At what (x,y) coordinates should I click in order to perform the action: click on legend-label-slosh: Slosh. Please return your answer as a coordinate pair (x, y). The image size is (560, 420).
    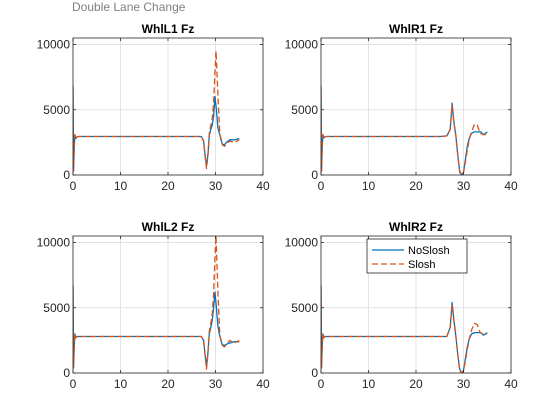
    Looking at the image, I should click on (422, 265).